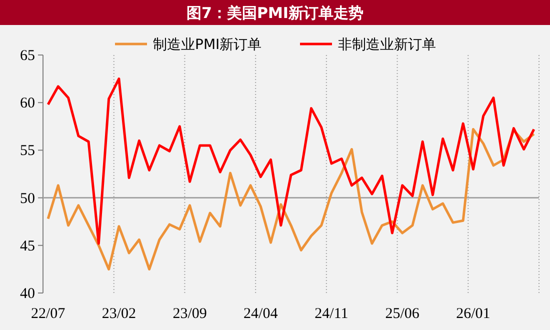  Describe the element at coordinates (48, 314) in the screenshot. I see `x-tick-label: 22/07` at that location.